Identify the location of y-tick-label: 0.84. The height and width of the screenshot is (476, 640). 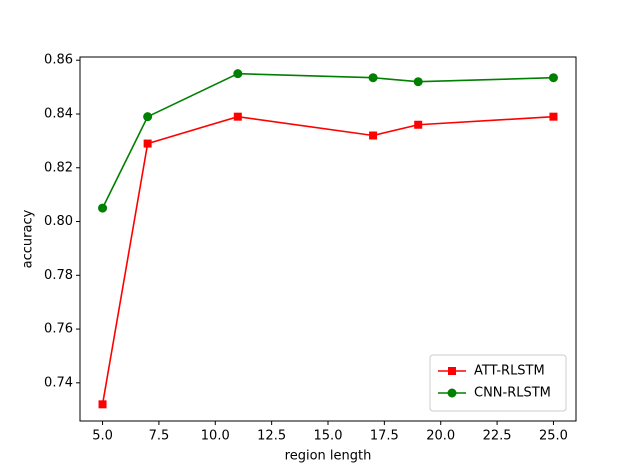
(58, 113).